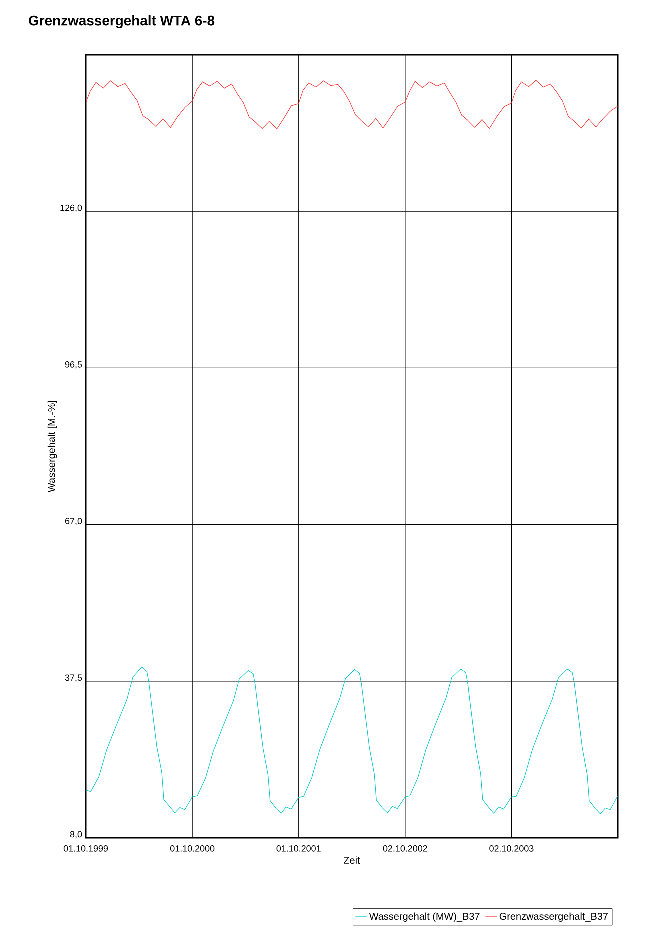 The height and width of the screenshot is (944, 668). Describe the element at coordinates (512, 849) in the screenshot. I see `x-tick-label: 02.10.2003` at that location.